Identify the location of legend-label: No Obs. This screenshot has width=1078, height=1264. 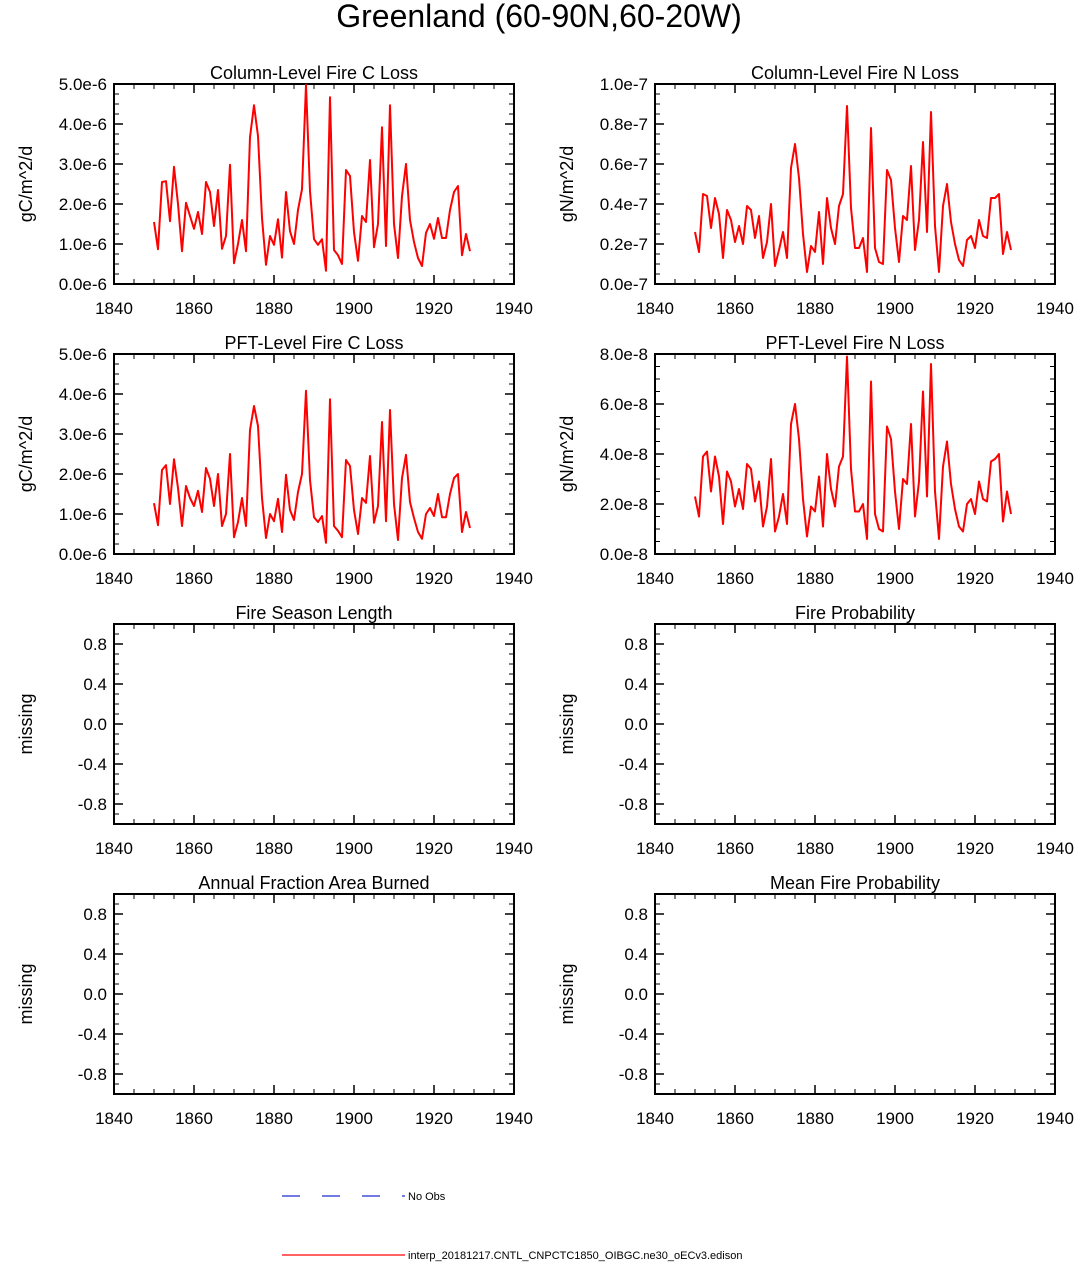
(427, 1197).